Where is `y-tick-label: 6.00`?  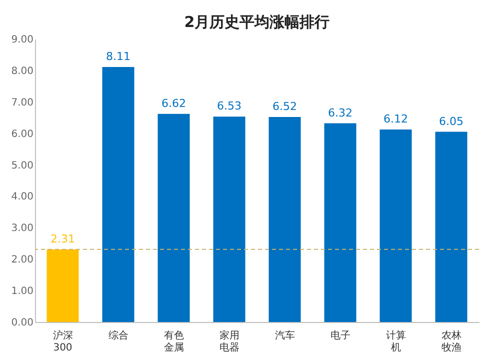
y-tick-label: 6.00 is located at coordinates (22, 134).